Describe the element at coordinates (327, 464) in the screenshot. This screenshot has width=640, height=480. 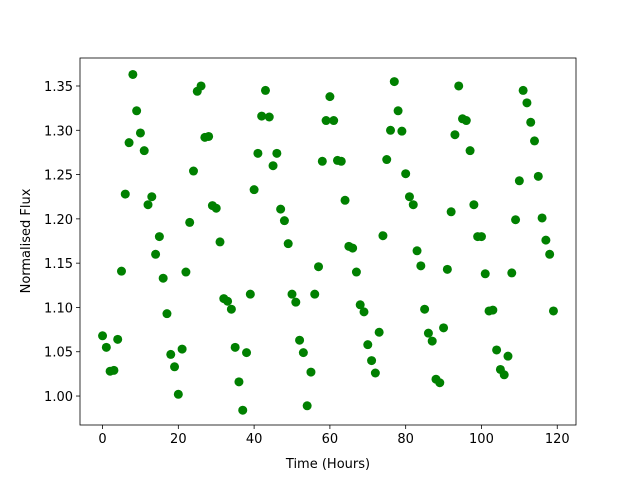
I see `x-axis-label: Time (Hours)` at that location.